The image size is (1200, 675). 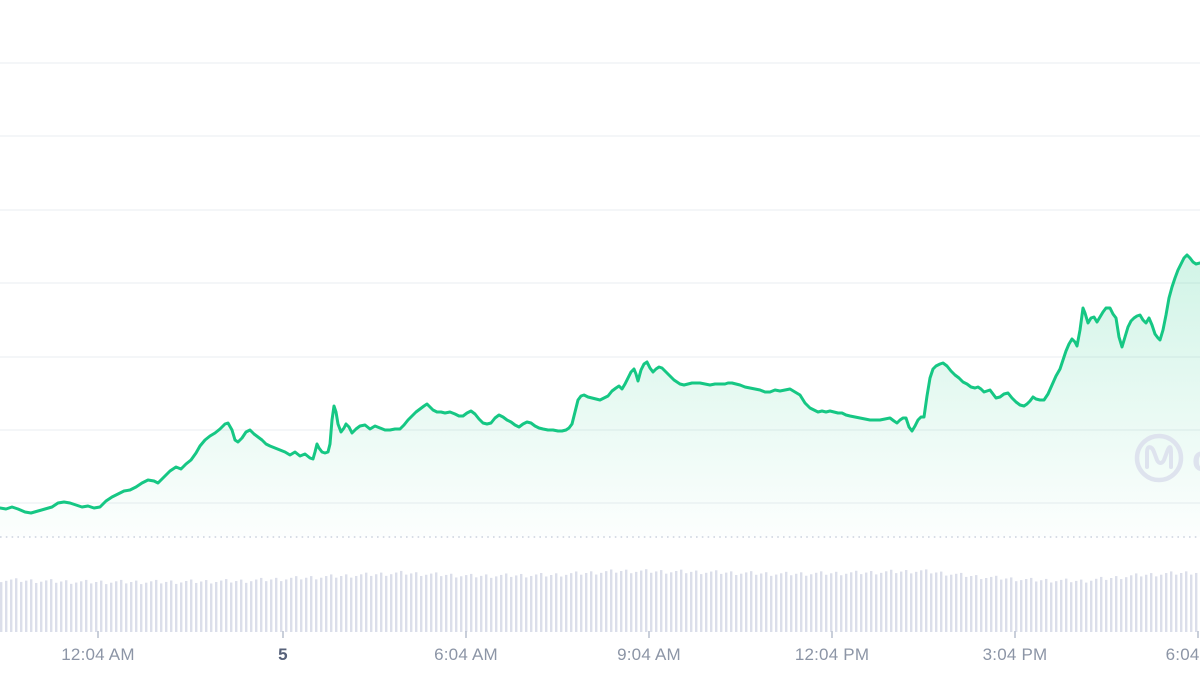 What do you see at coordinates (1196, 458) in the screenshot?
I see `watermark-partial-text: c` at bounding box center [1196, 458].